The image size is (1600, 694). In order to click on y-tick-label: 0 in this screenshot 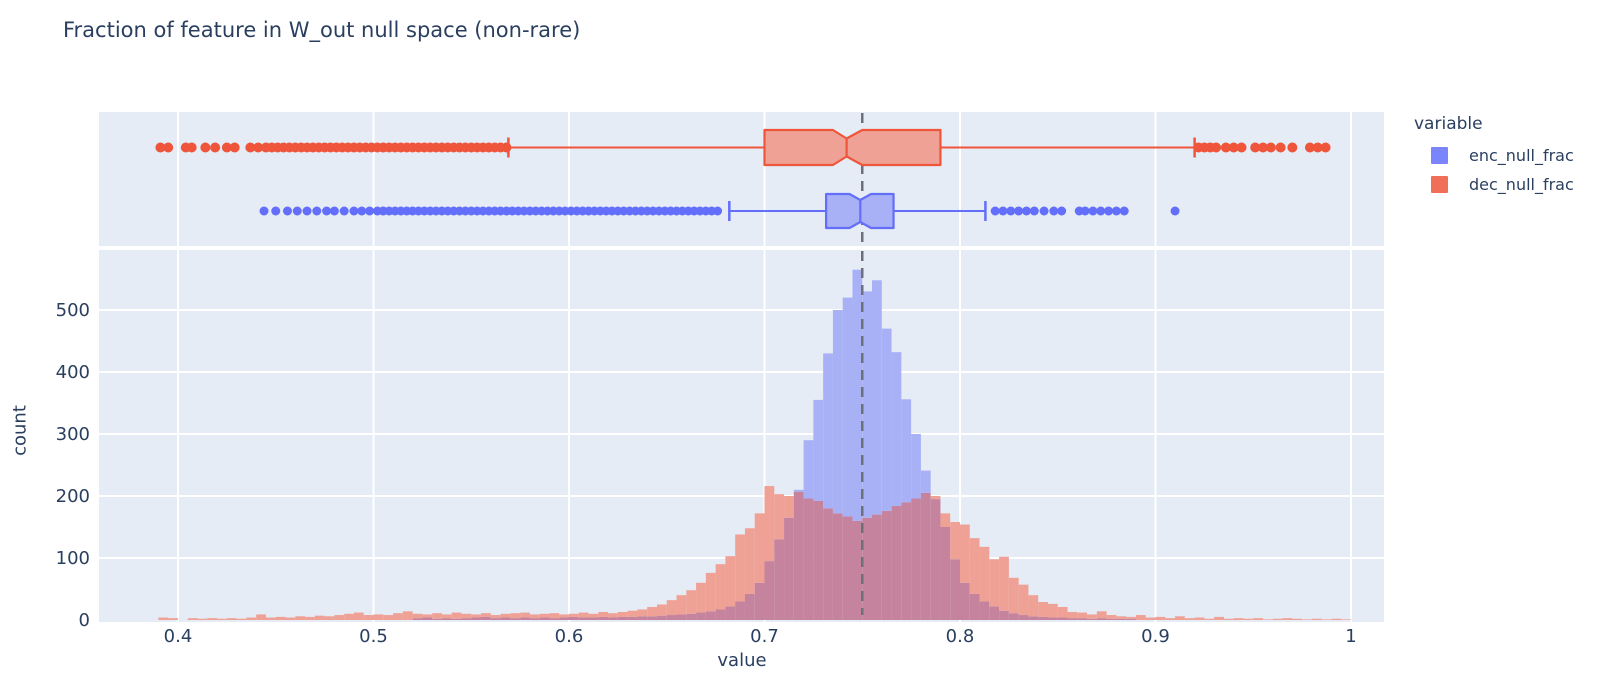, I will do `click(84, 620)`.